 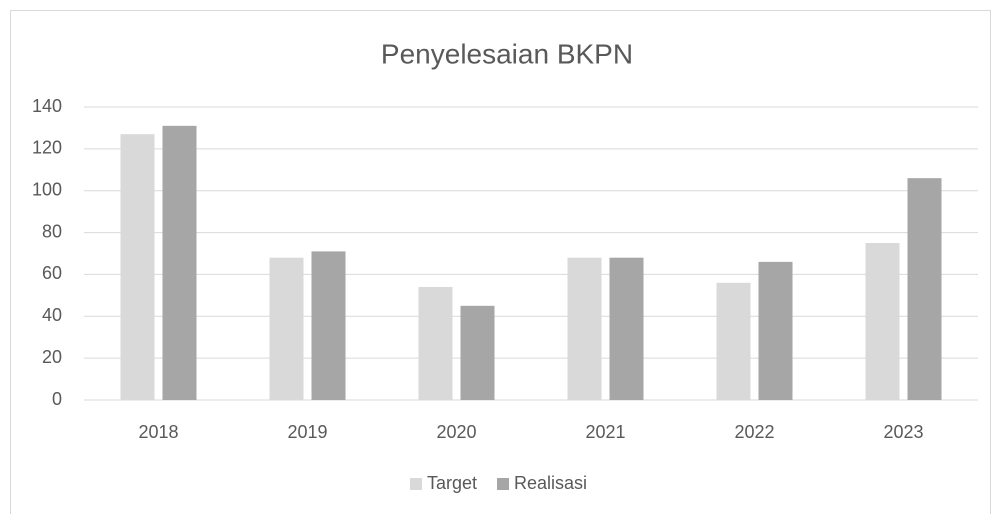 What do you see at coordinates (507, 53) in the screenshot?
I see `chart-title: Penyelesaian BKPN` at bounding box center [507, 53].